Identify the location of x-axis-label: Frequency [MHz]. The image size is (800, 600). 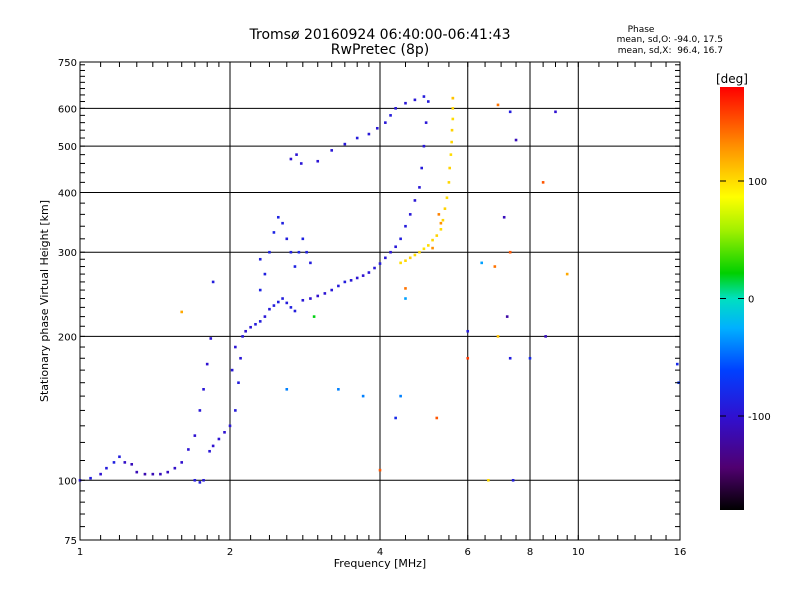
(380, 563).